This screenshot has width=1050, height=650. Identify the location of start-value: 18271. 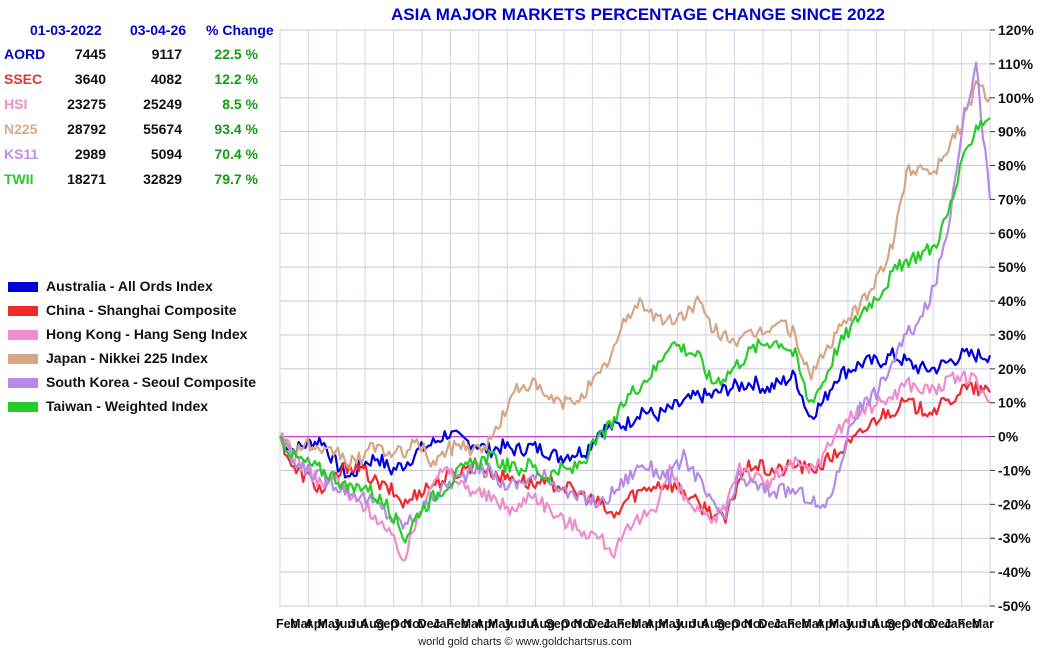
(86, 179).